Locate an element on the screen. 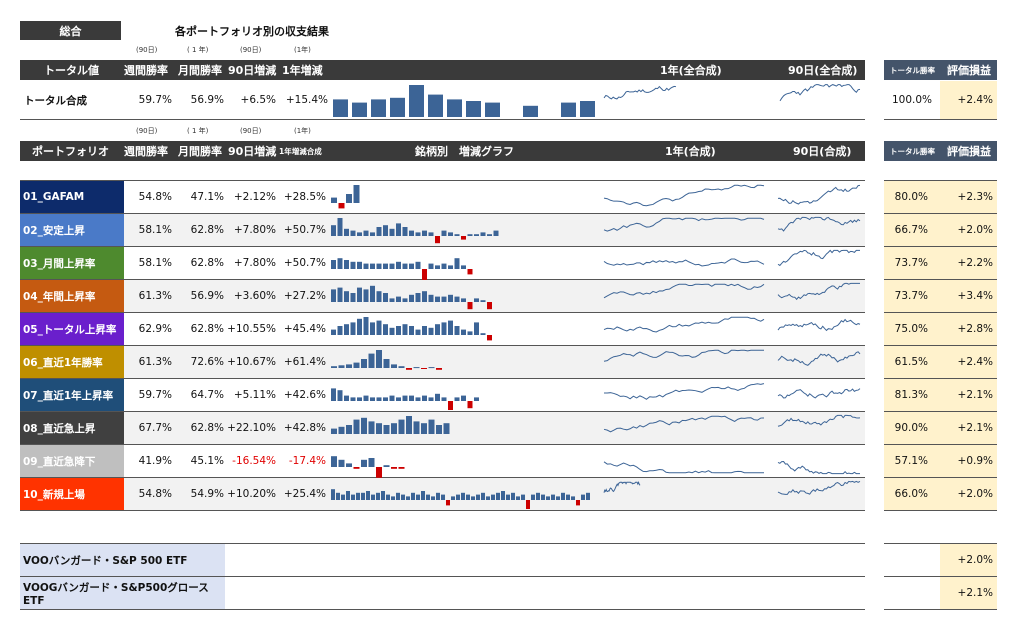  portfolio-eval: +2.4% is located at coordinates (962, 362).